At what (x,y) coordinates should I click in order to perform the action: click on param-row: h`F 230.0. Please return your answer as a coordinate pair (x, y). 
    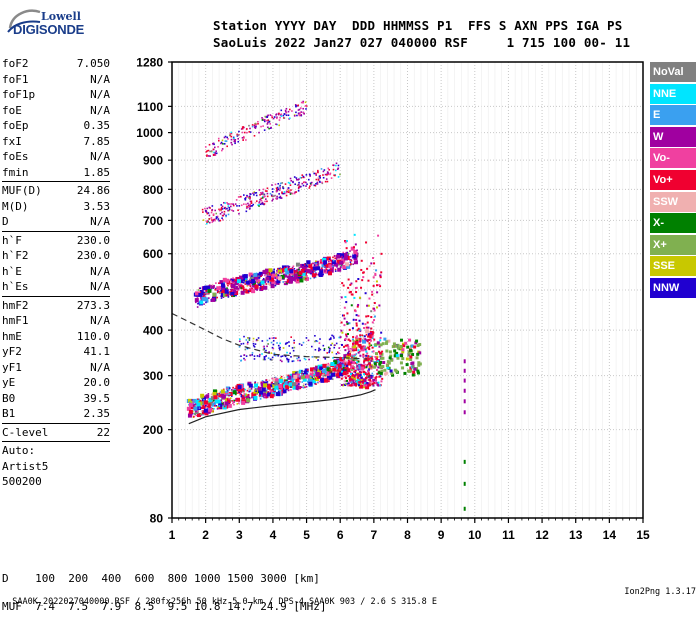
    Looking at the image, I should click on (56, 241).